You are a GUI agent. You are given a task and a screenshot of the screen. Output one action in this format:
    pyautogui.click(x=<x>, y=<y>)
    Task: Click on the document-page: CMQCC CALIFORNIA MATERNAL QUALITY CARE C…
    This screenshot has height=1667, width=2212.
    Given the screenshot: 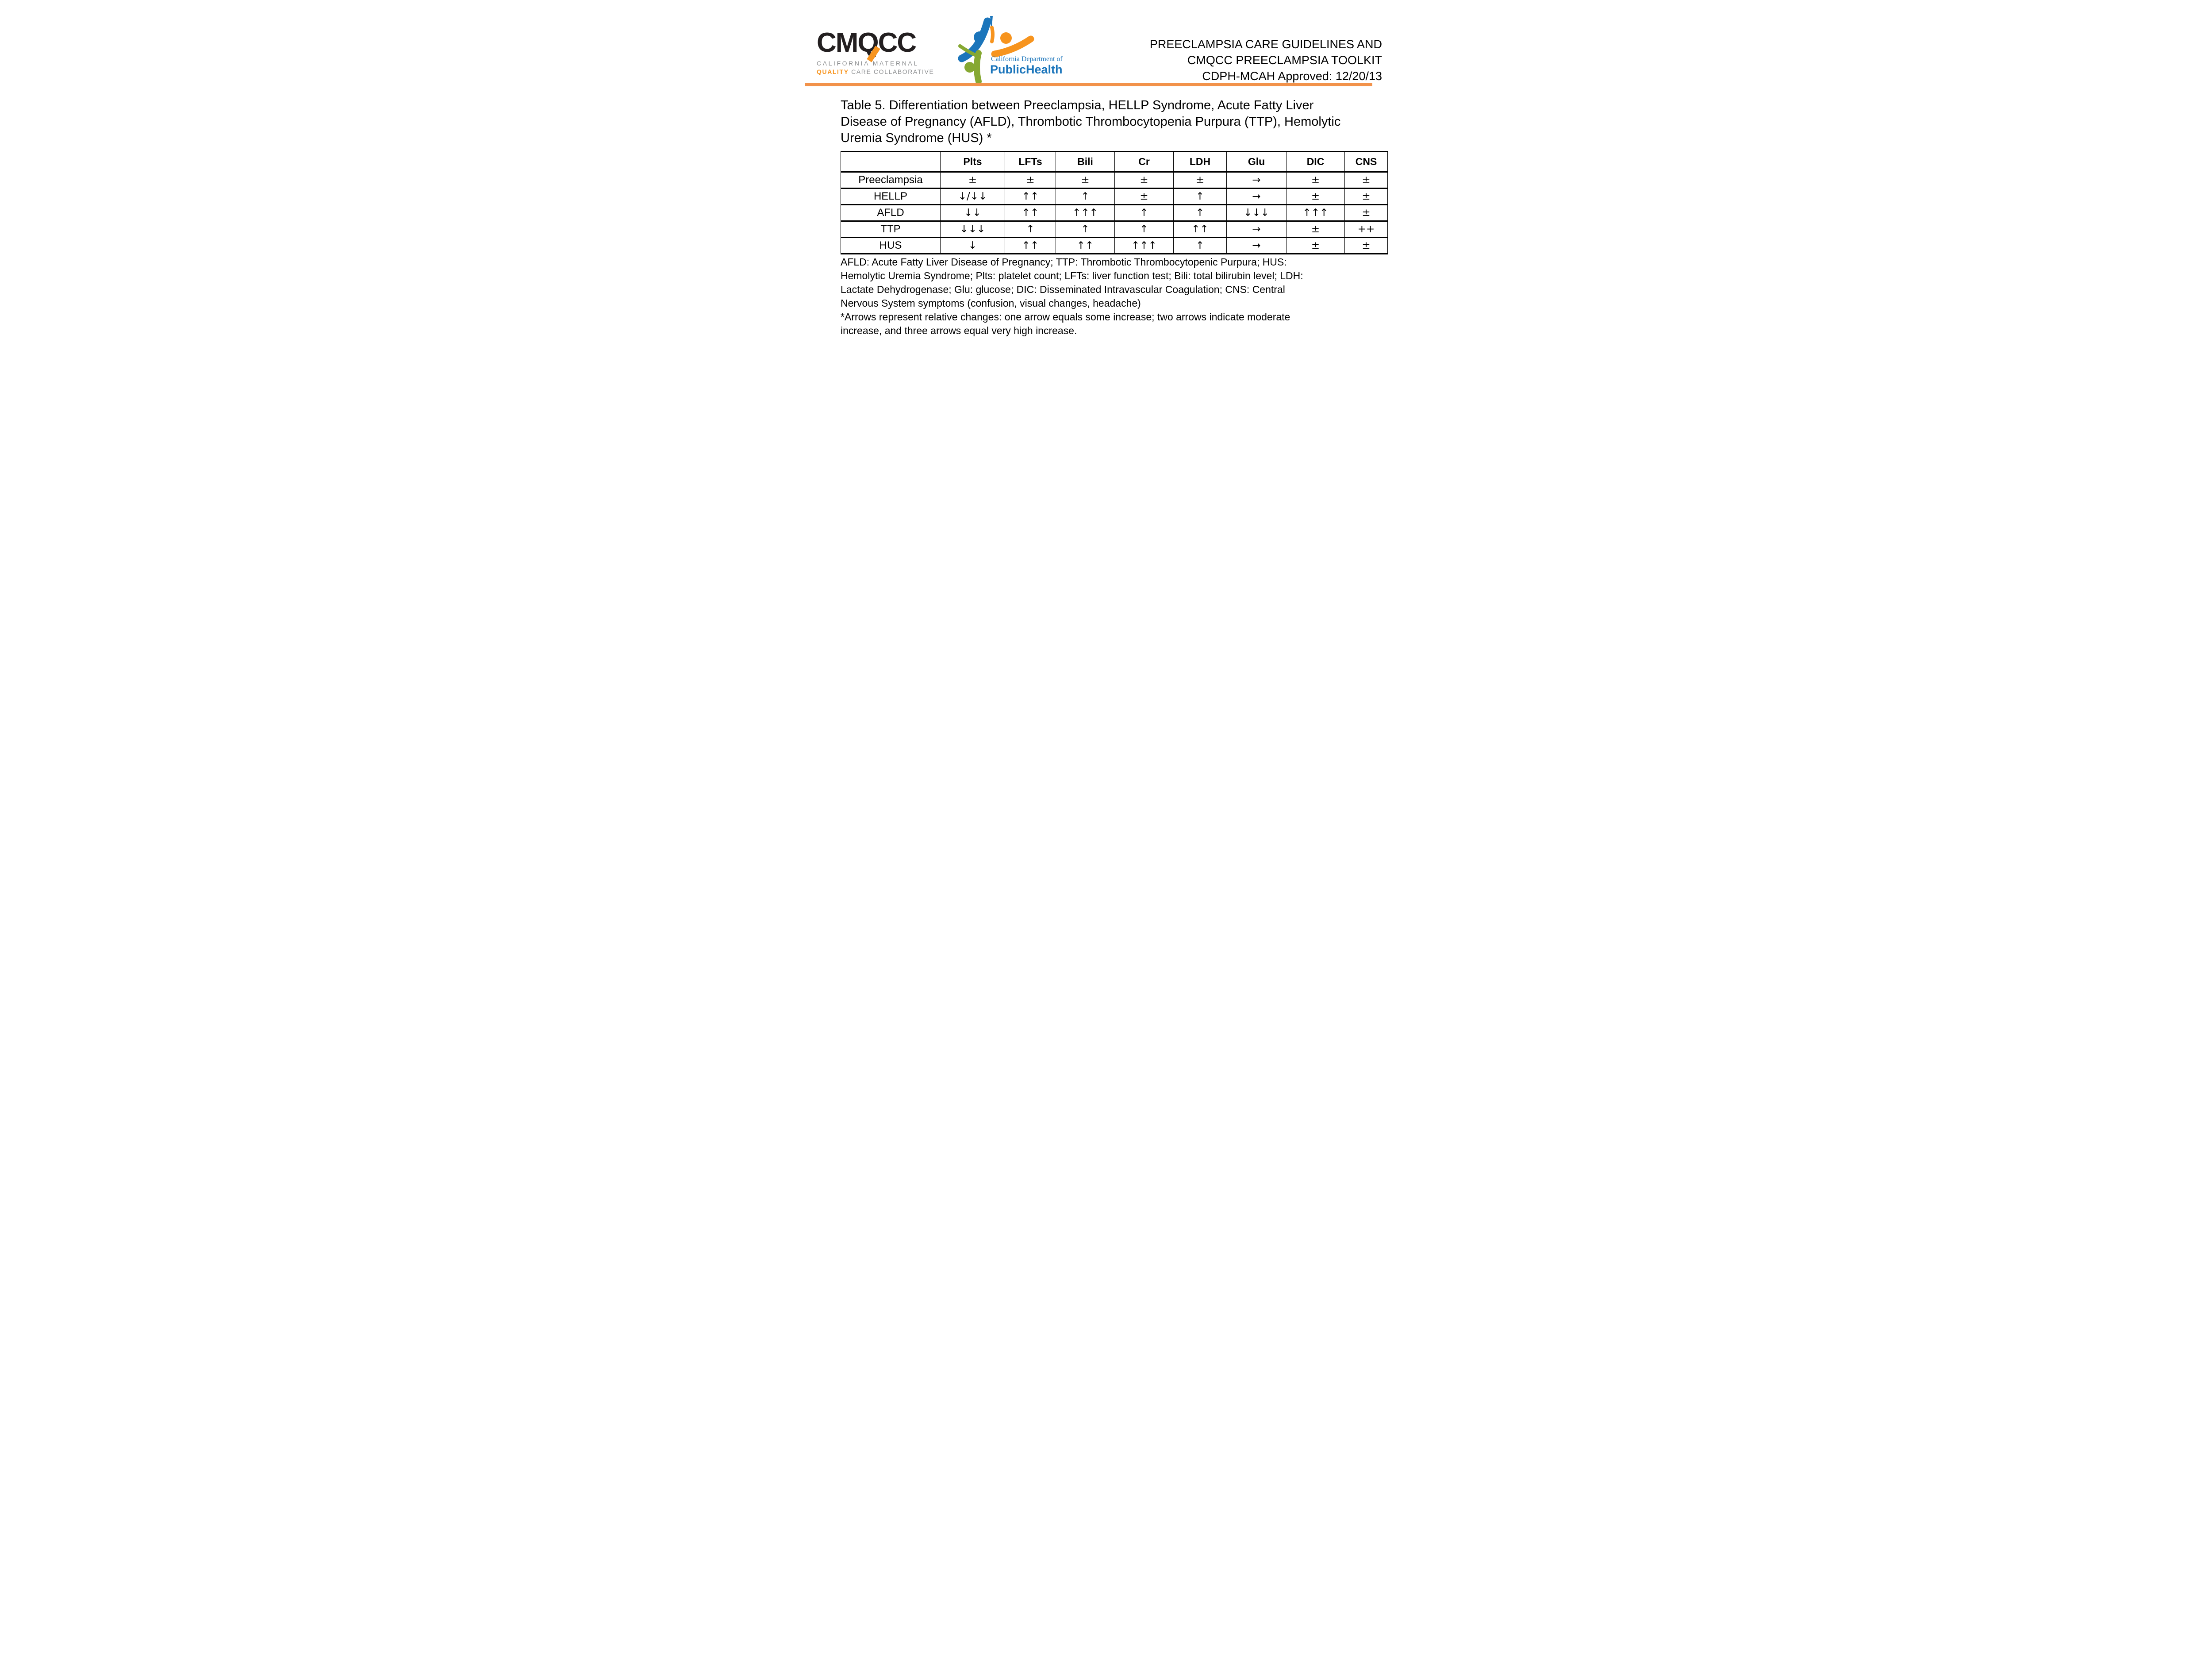 What is the action you would take?
    pyautogui.click(x=1106, y=170)
    